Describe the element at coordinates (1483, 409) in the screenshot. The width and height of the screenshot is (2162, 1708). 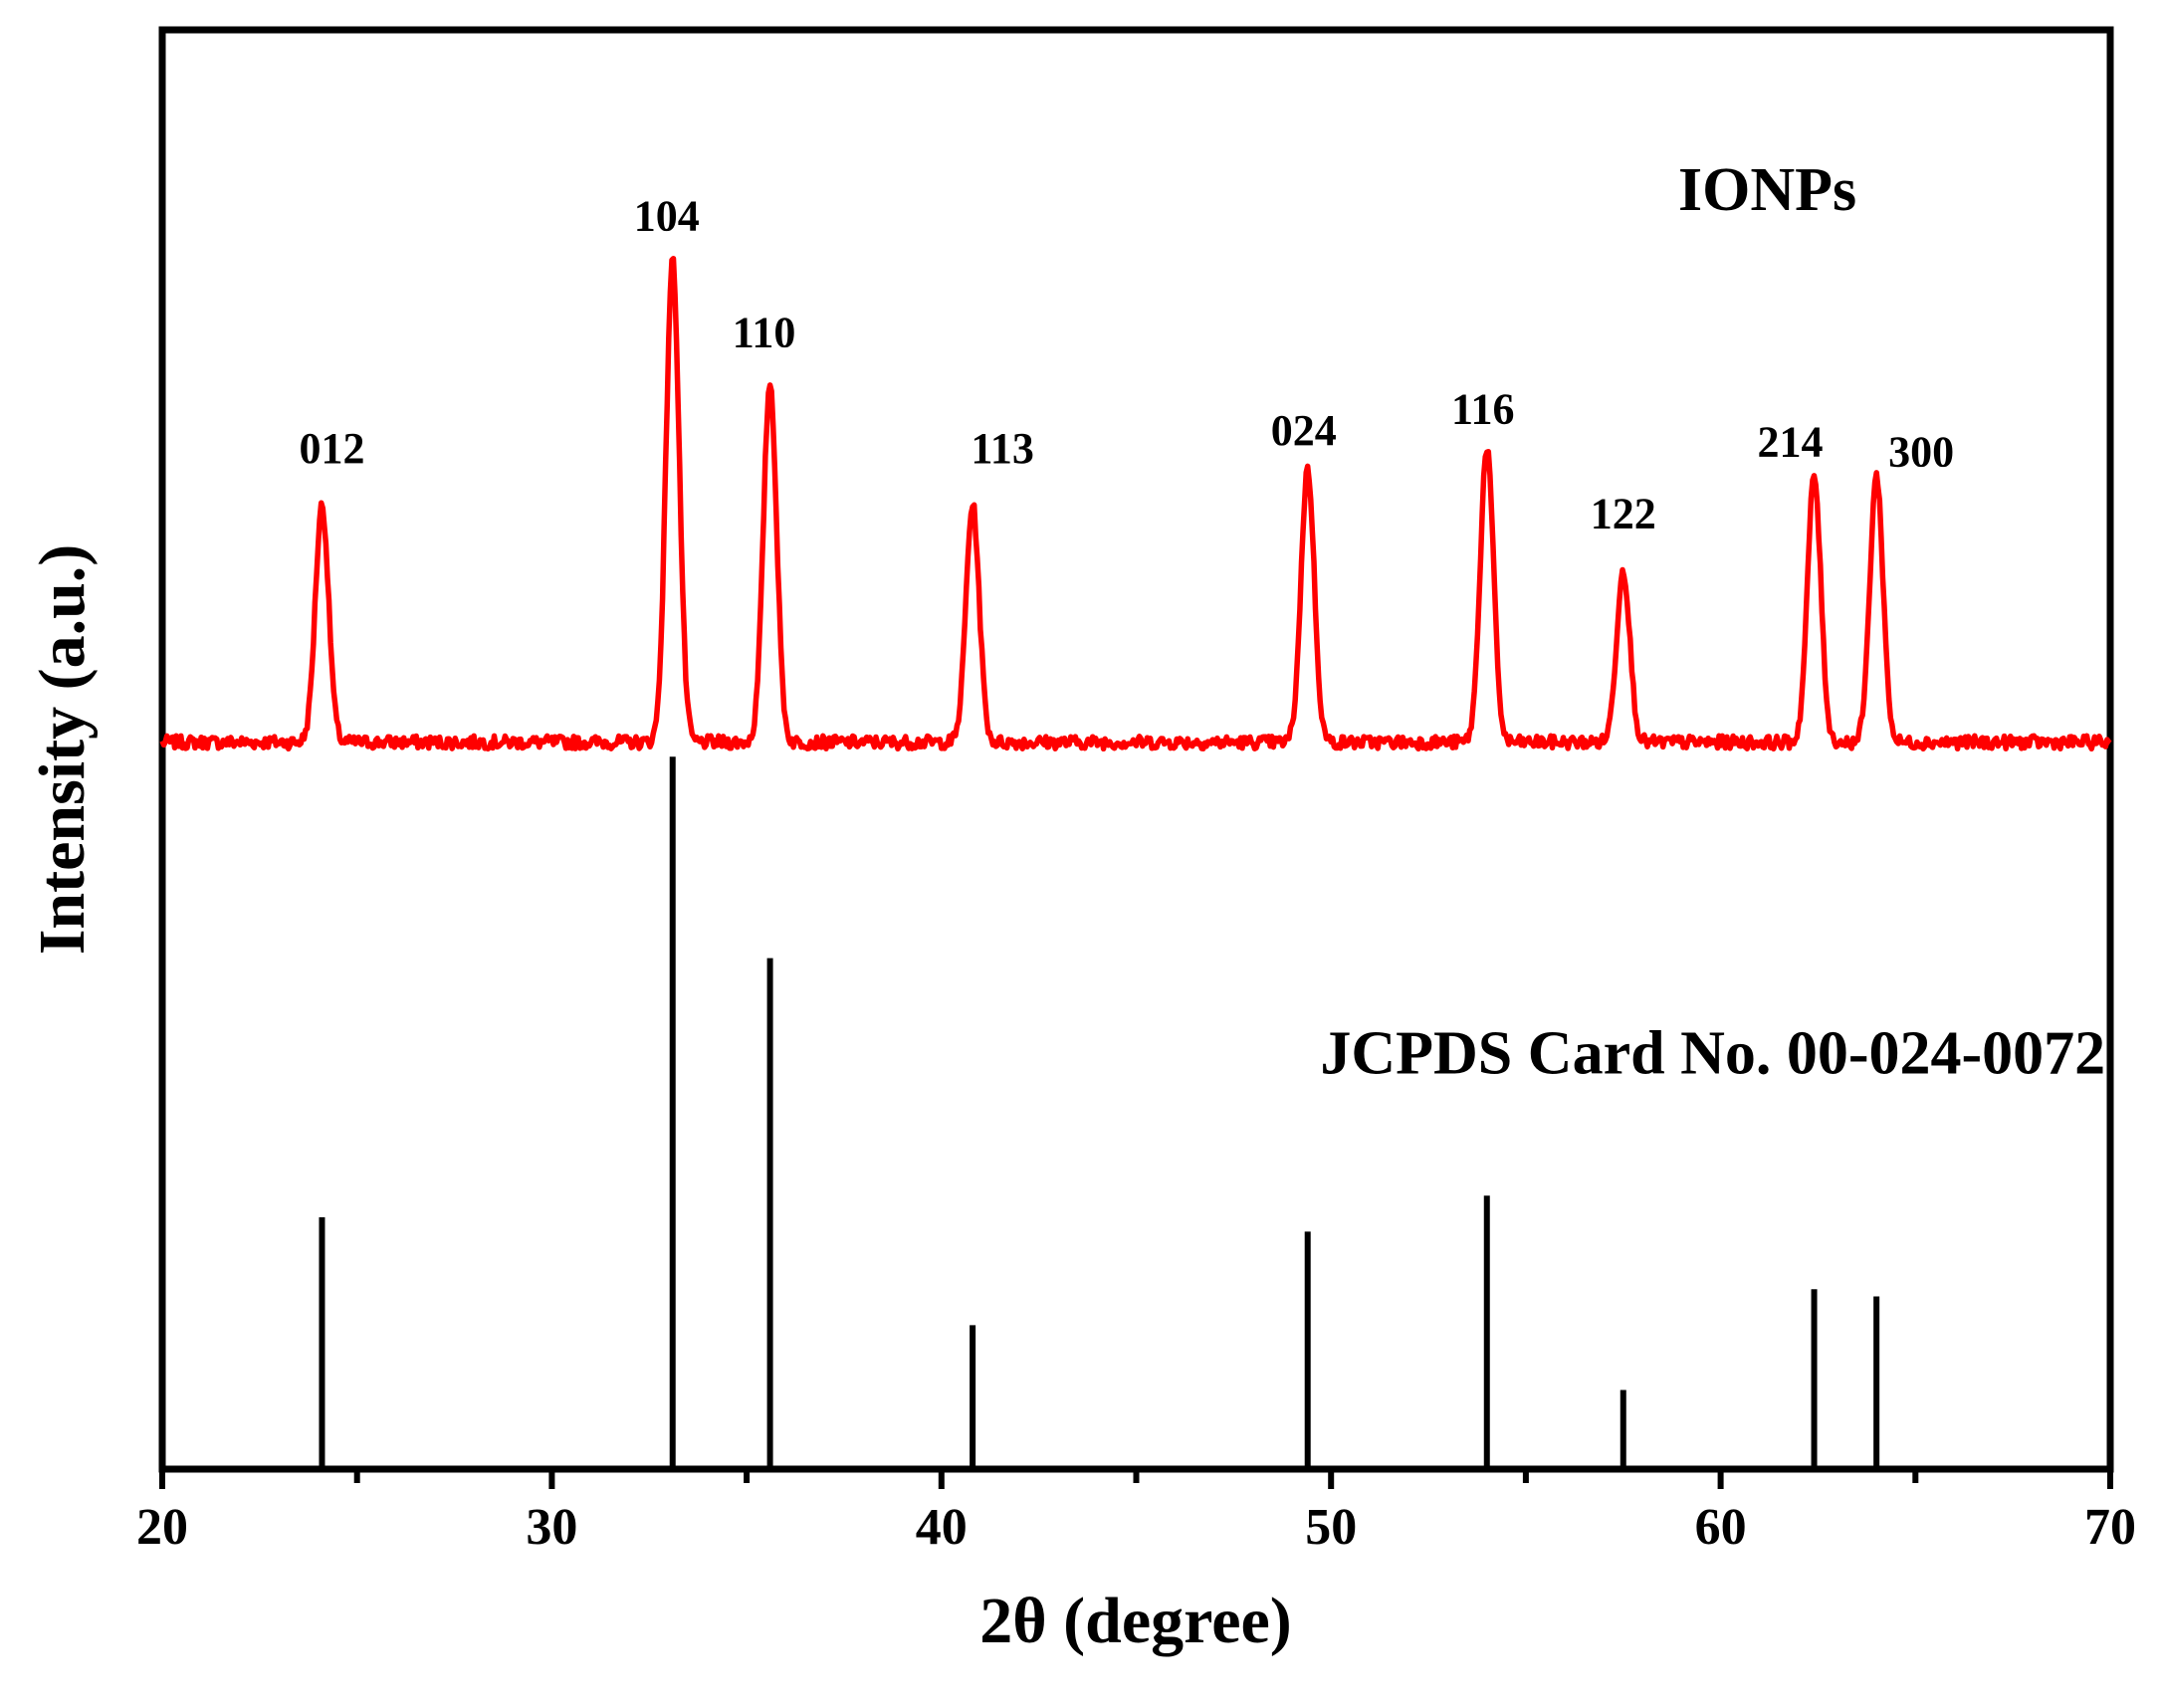
I see `peak-label: 116` at that location.